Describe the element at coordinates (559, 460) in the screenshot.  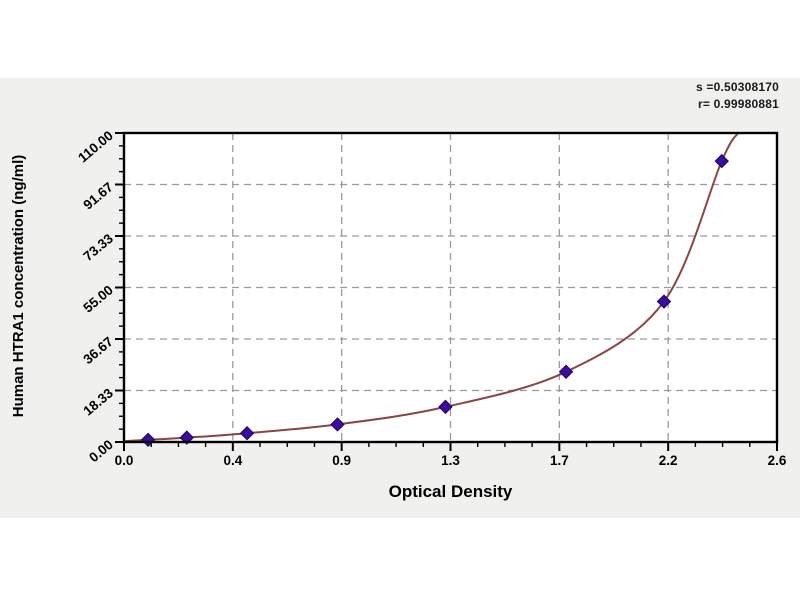
I see `x-tick-label: 1.7` at that location.